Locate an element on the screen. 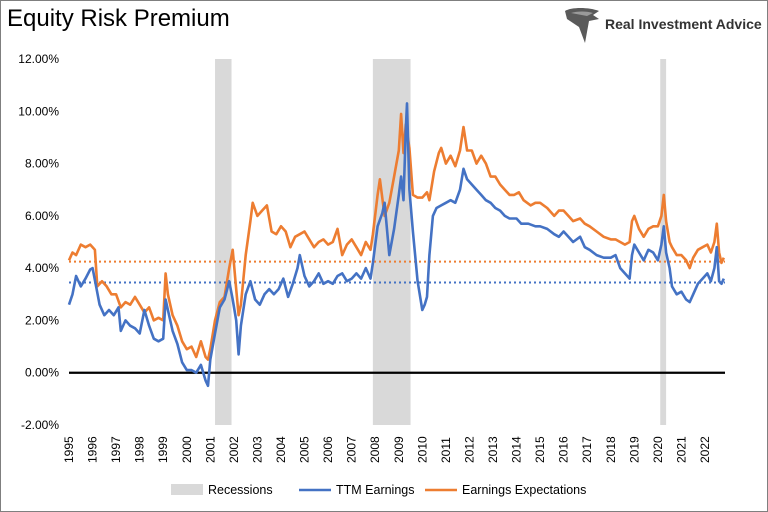  x-tick-label: 1996 is located at coordinates (93, 449).